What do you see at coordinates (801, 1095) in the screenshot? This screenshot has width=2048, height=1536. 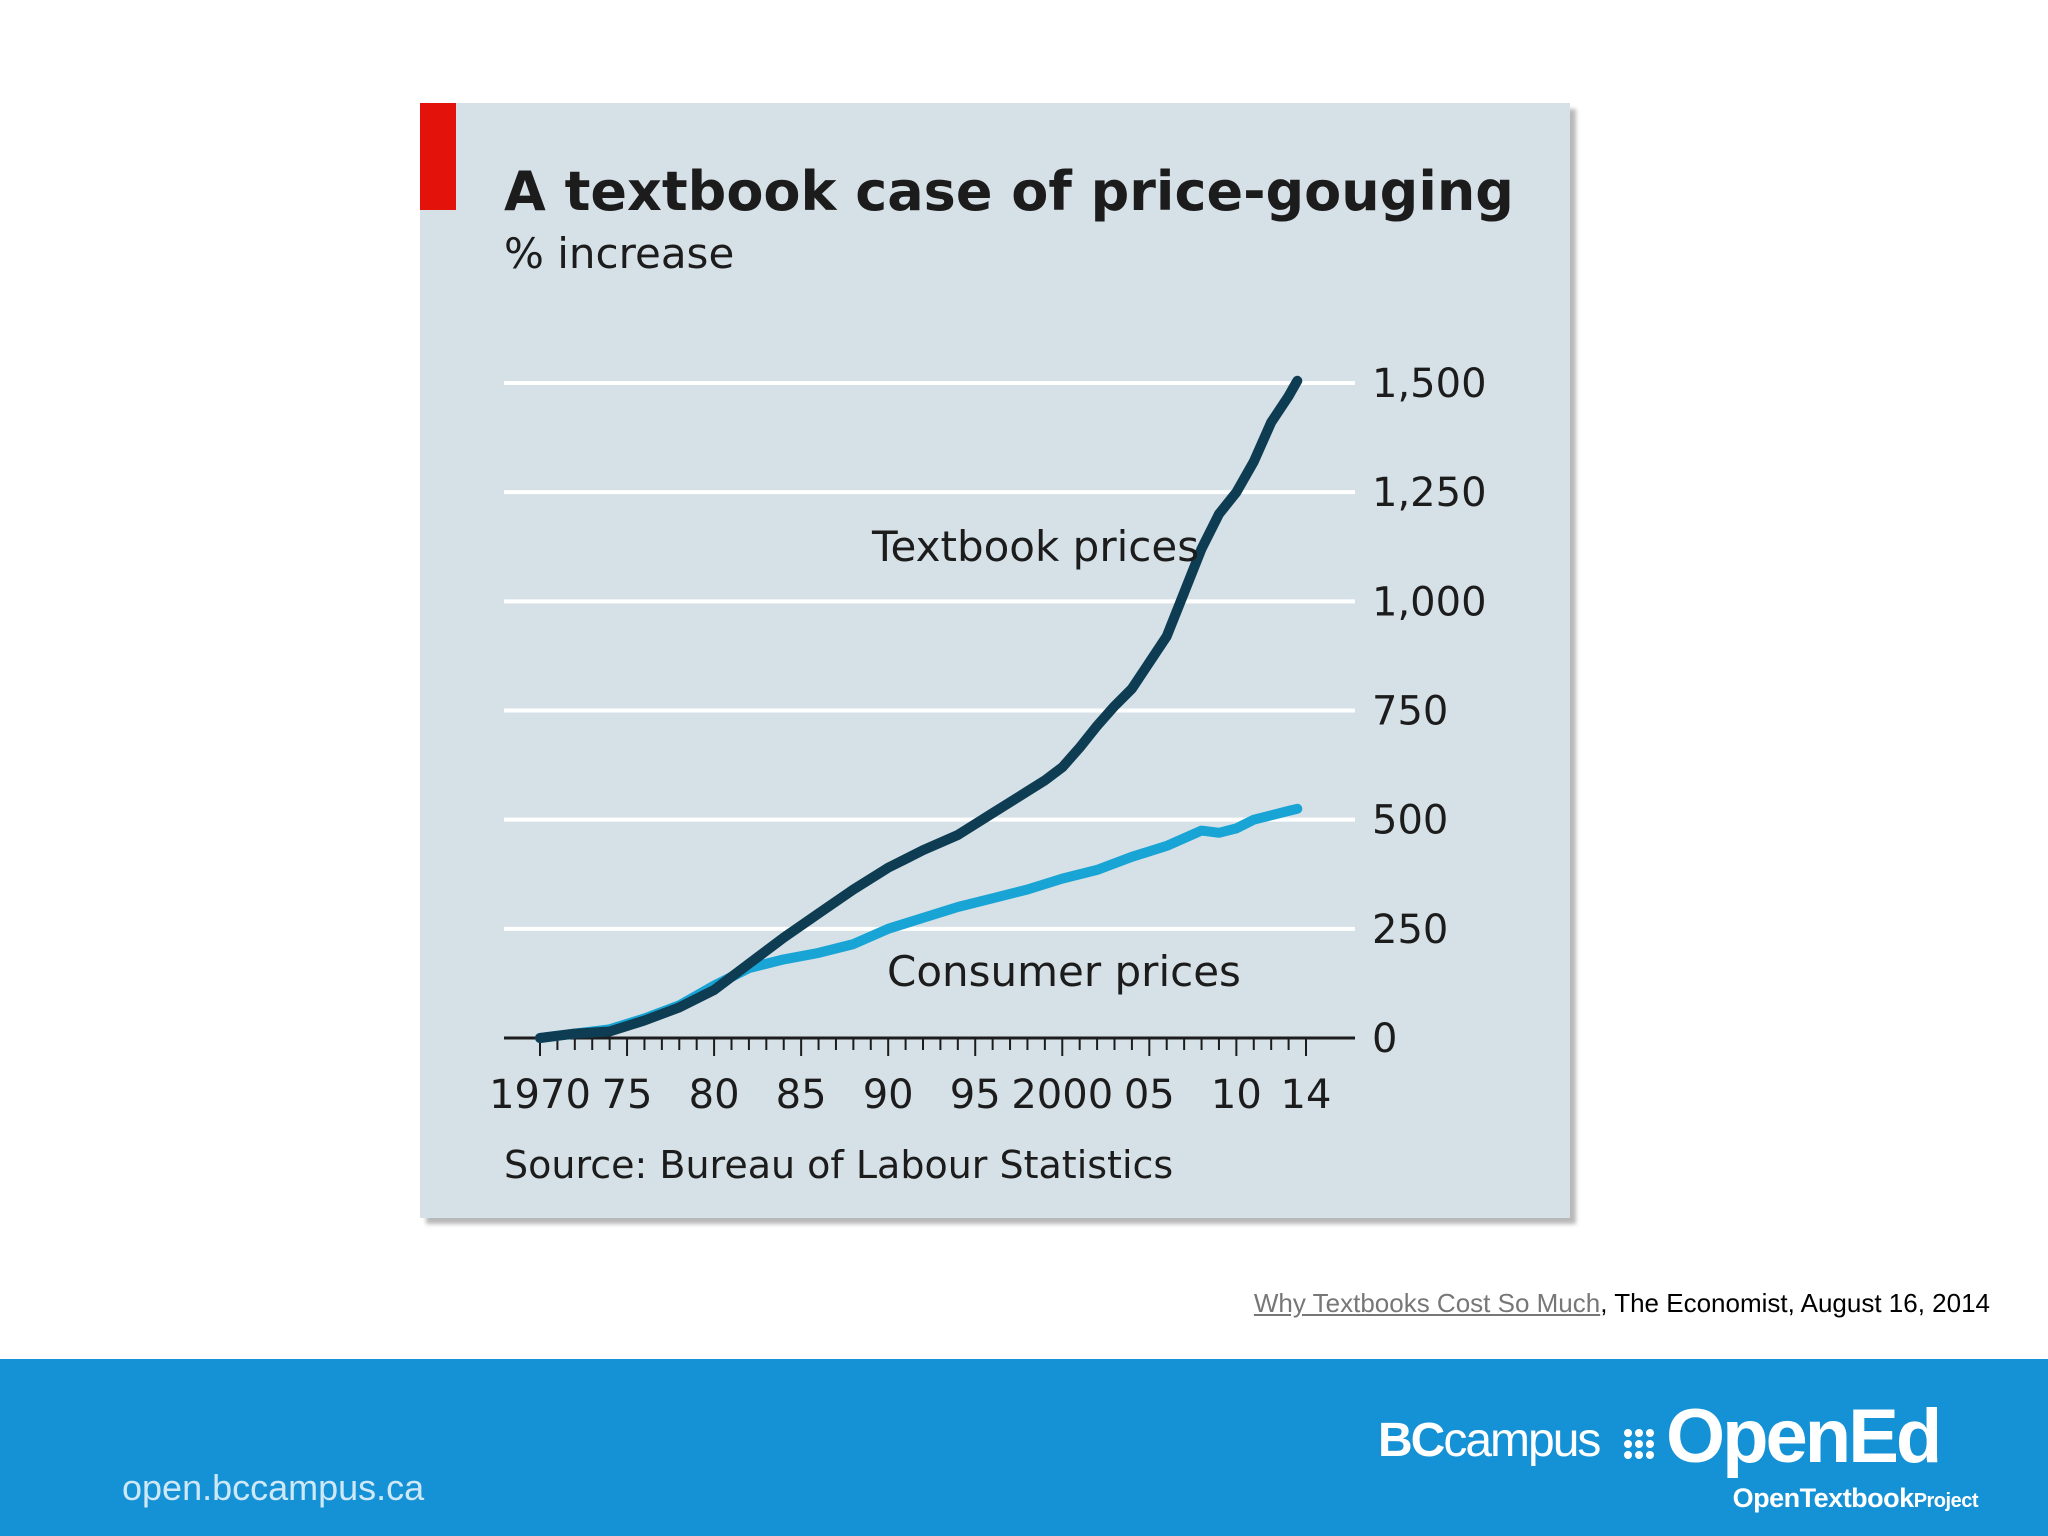 I see `x-tick-label-85: 85` at bounding box center [801, 1095].